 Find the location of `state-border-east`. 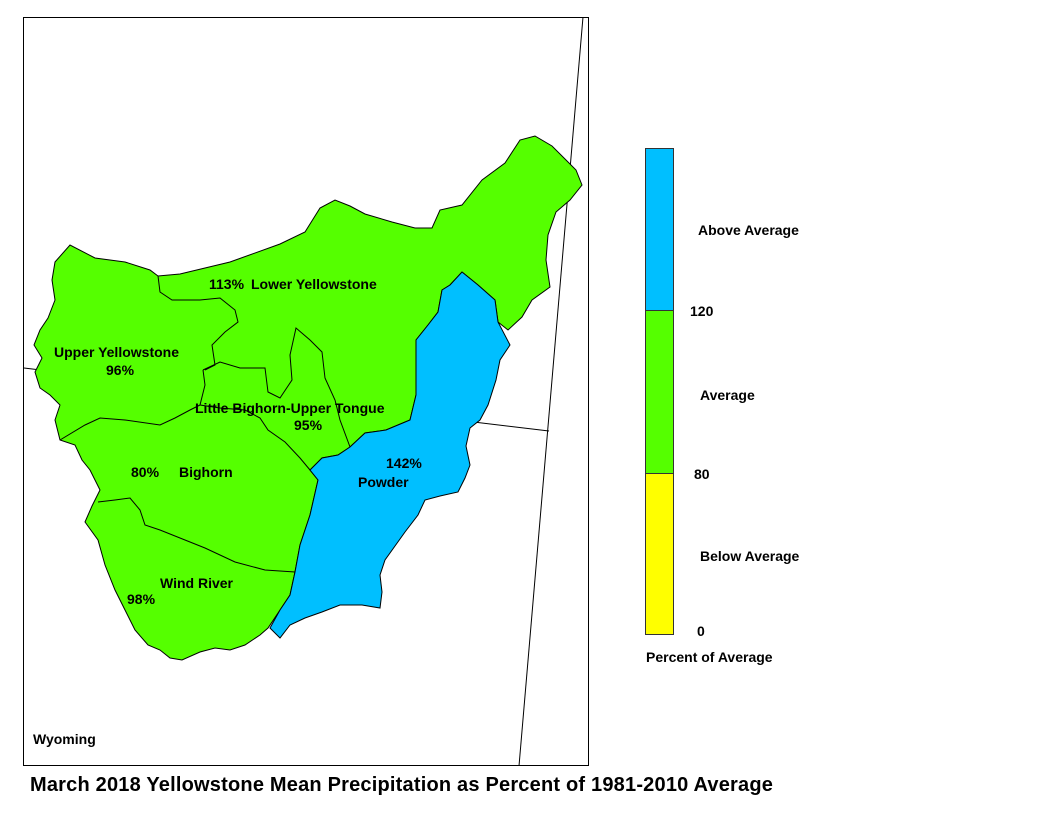

state-border-east is located at coordinates (551, 391).